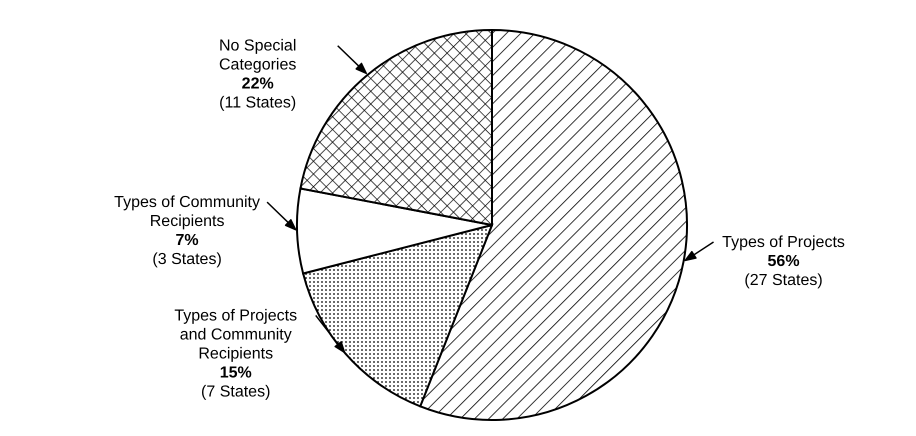  Describe the element at coordinates (236, 373) in the screenshot. I see `data-label: 15%` at that location.